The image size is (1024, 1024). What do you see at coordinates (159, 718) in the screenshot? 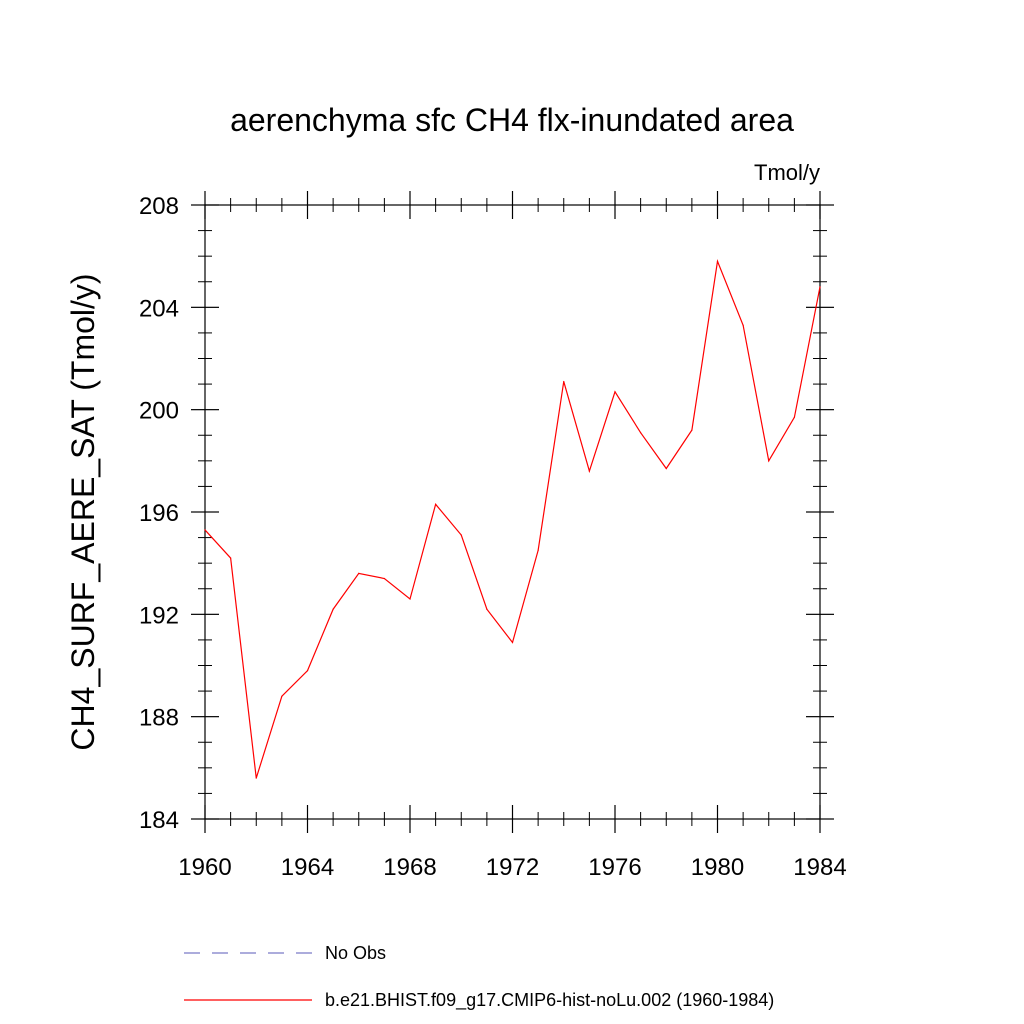
I see `y-tick-label: 188` at bounding box center [159, 718].